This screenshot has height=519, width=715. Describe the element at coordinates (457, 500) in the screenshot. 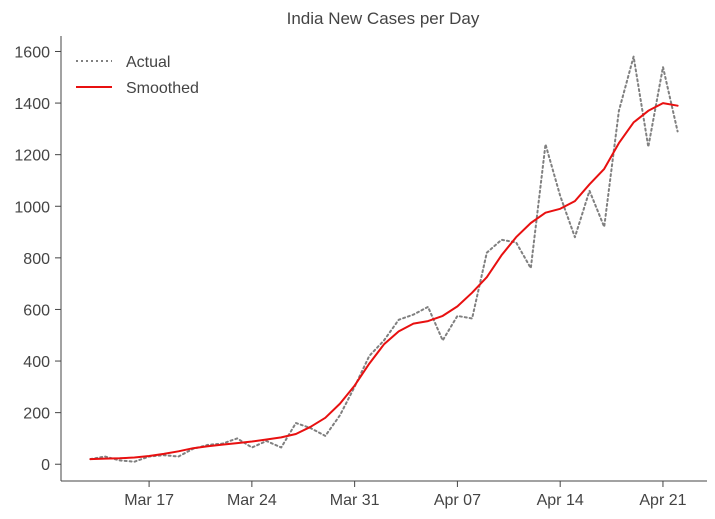

I see `x-tick-label: Apr 07` at that location.